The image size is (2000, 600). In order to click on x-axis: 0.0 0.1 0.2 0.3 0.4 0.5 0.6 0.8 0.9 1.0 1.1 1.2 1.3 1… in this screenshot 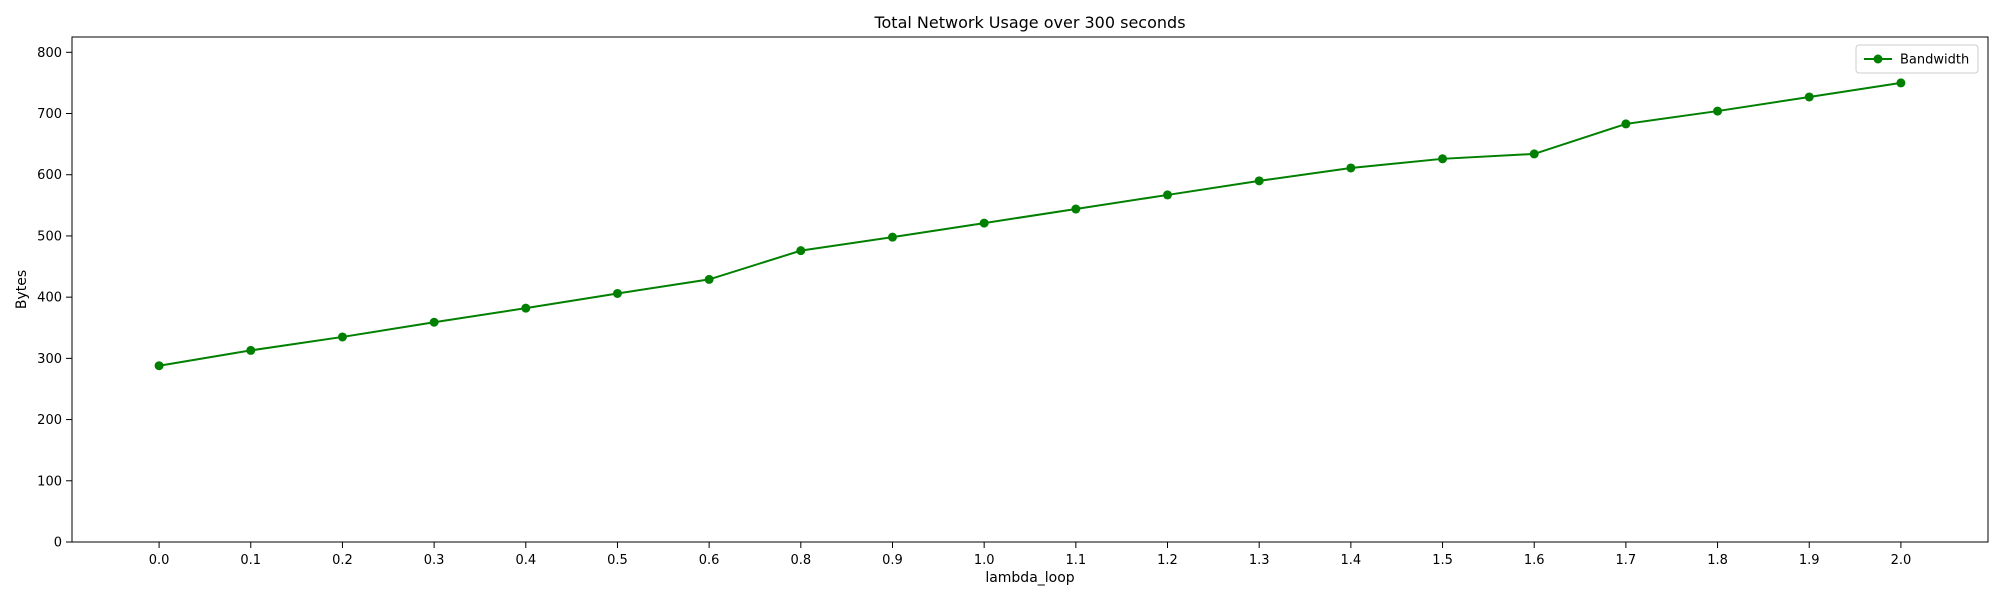, I will do `click(1030, 555)`.